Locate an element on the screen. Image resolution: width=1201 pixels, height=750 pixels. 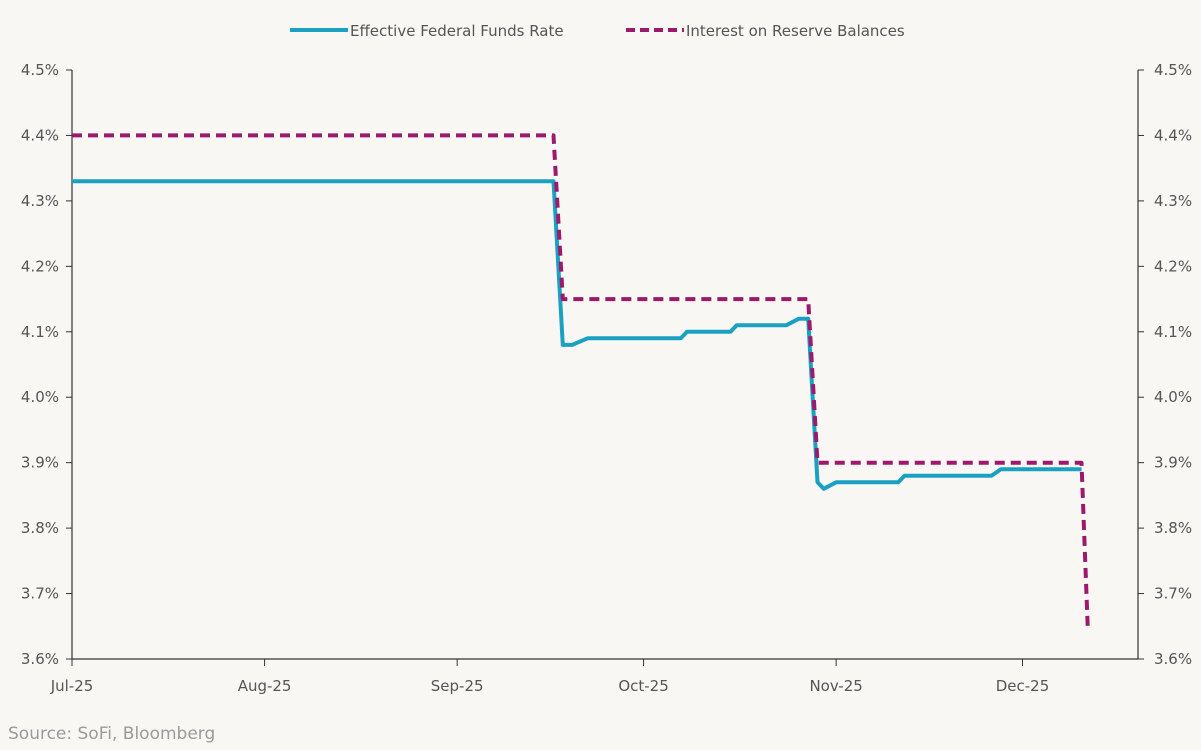
x-axis-labels: Jul-25 Aug-25 Sep-25 Oct-25 Nov-25 Dec-25 is located at coordinates (550, 686).